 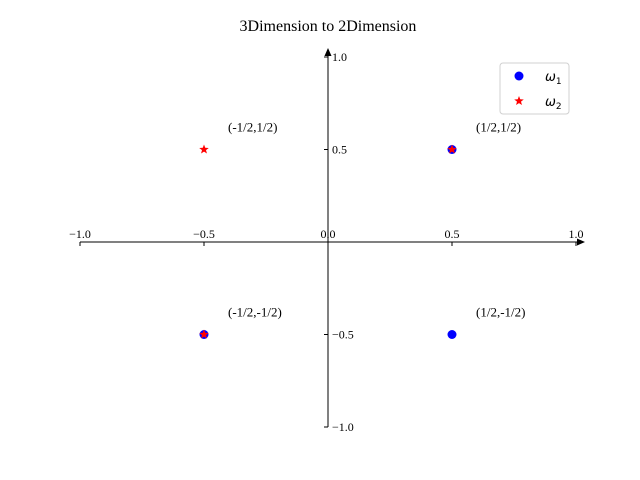 I want to click on x-axis-arrow, so click(x=581, y=242).